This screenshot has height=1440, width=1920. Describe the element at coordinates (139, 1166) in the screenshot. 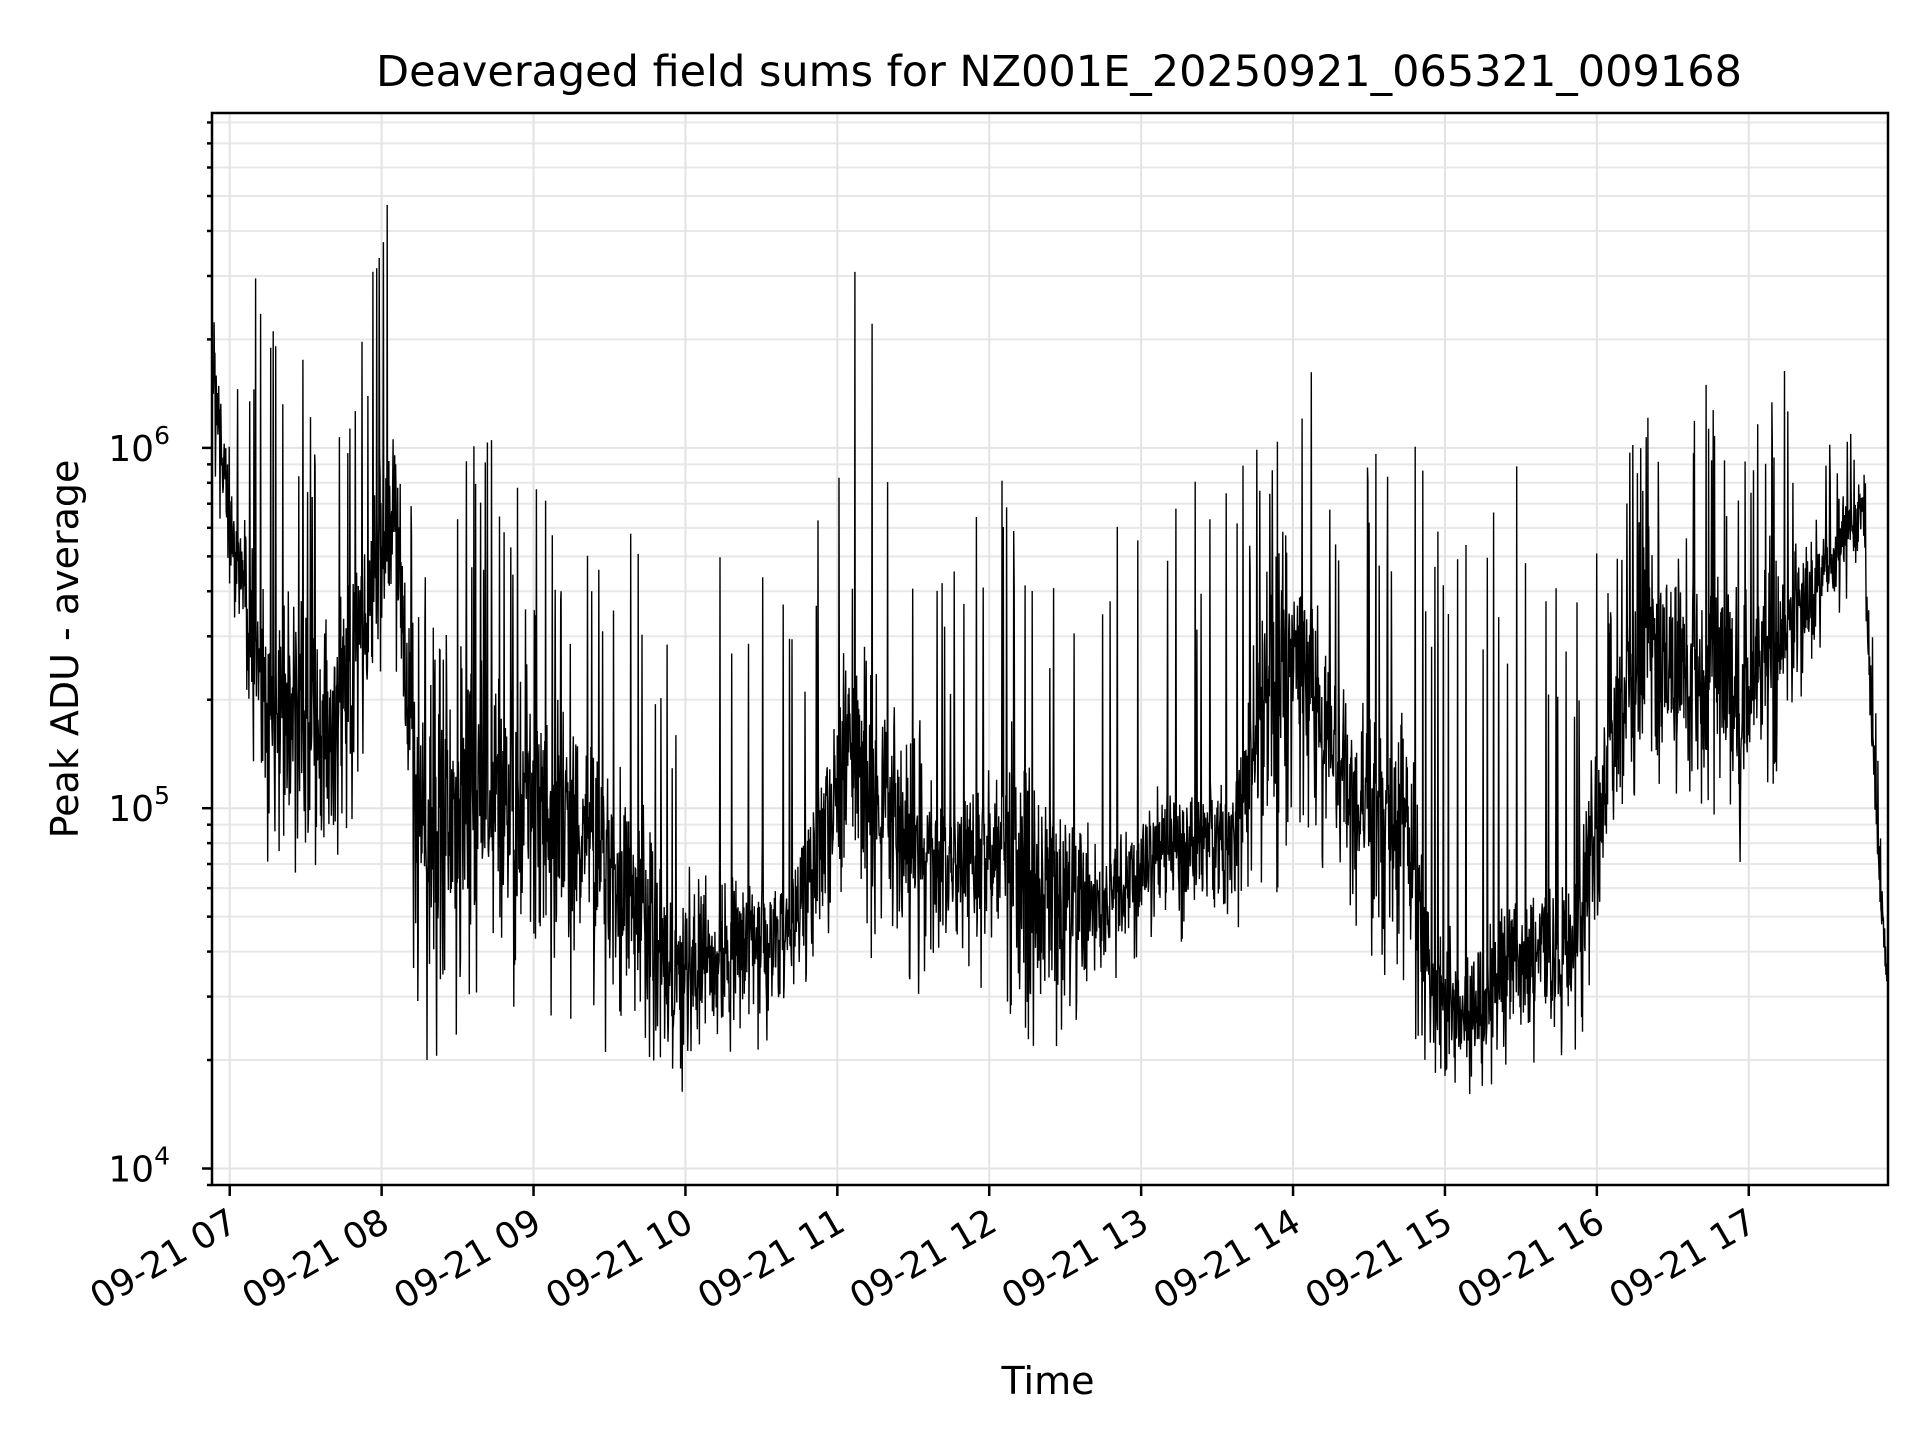

I see `y-tick-label: 10⁴` at that location.